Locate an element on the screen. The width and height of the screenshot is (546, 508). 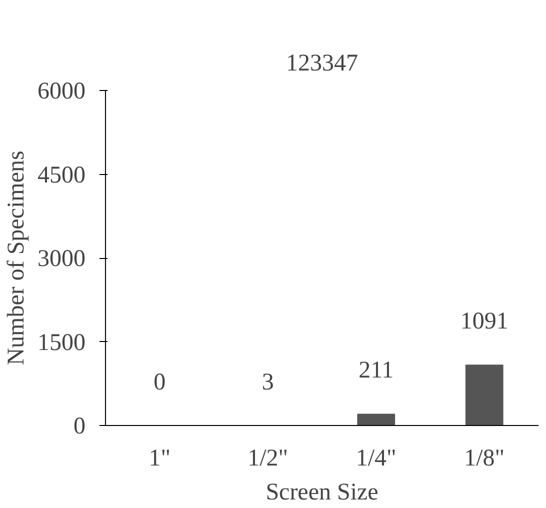
x-tick-label: 1" is located at coordinates (159, 459).